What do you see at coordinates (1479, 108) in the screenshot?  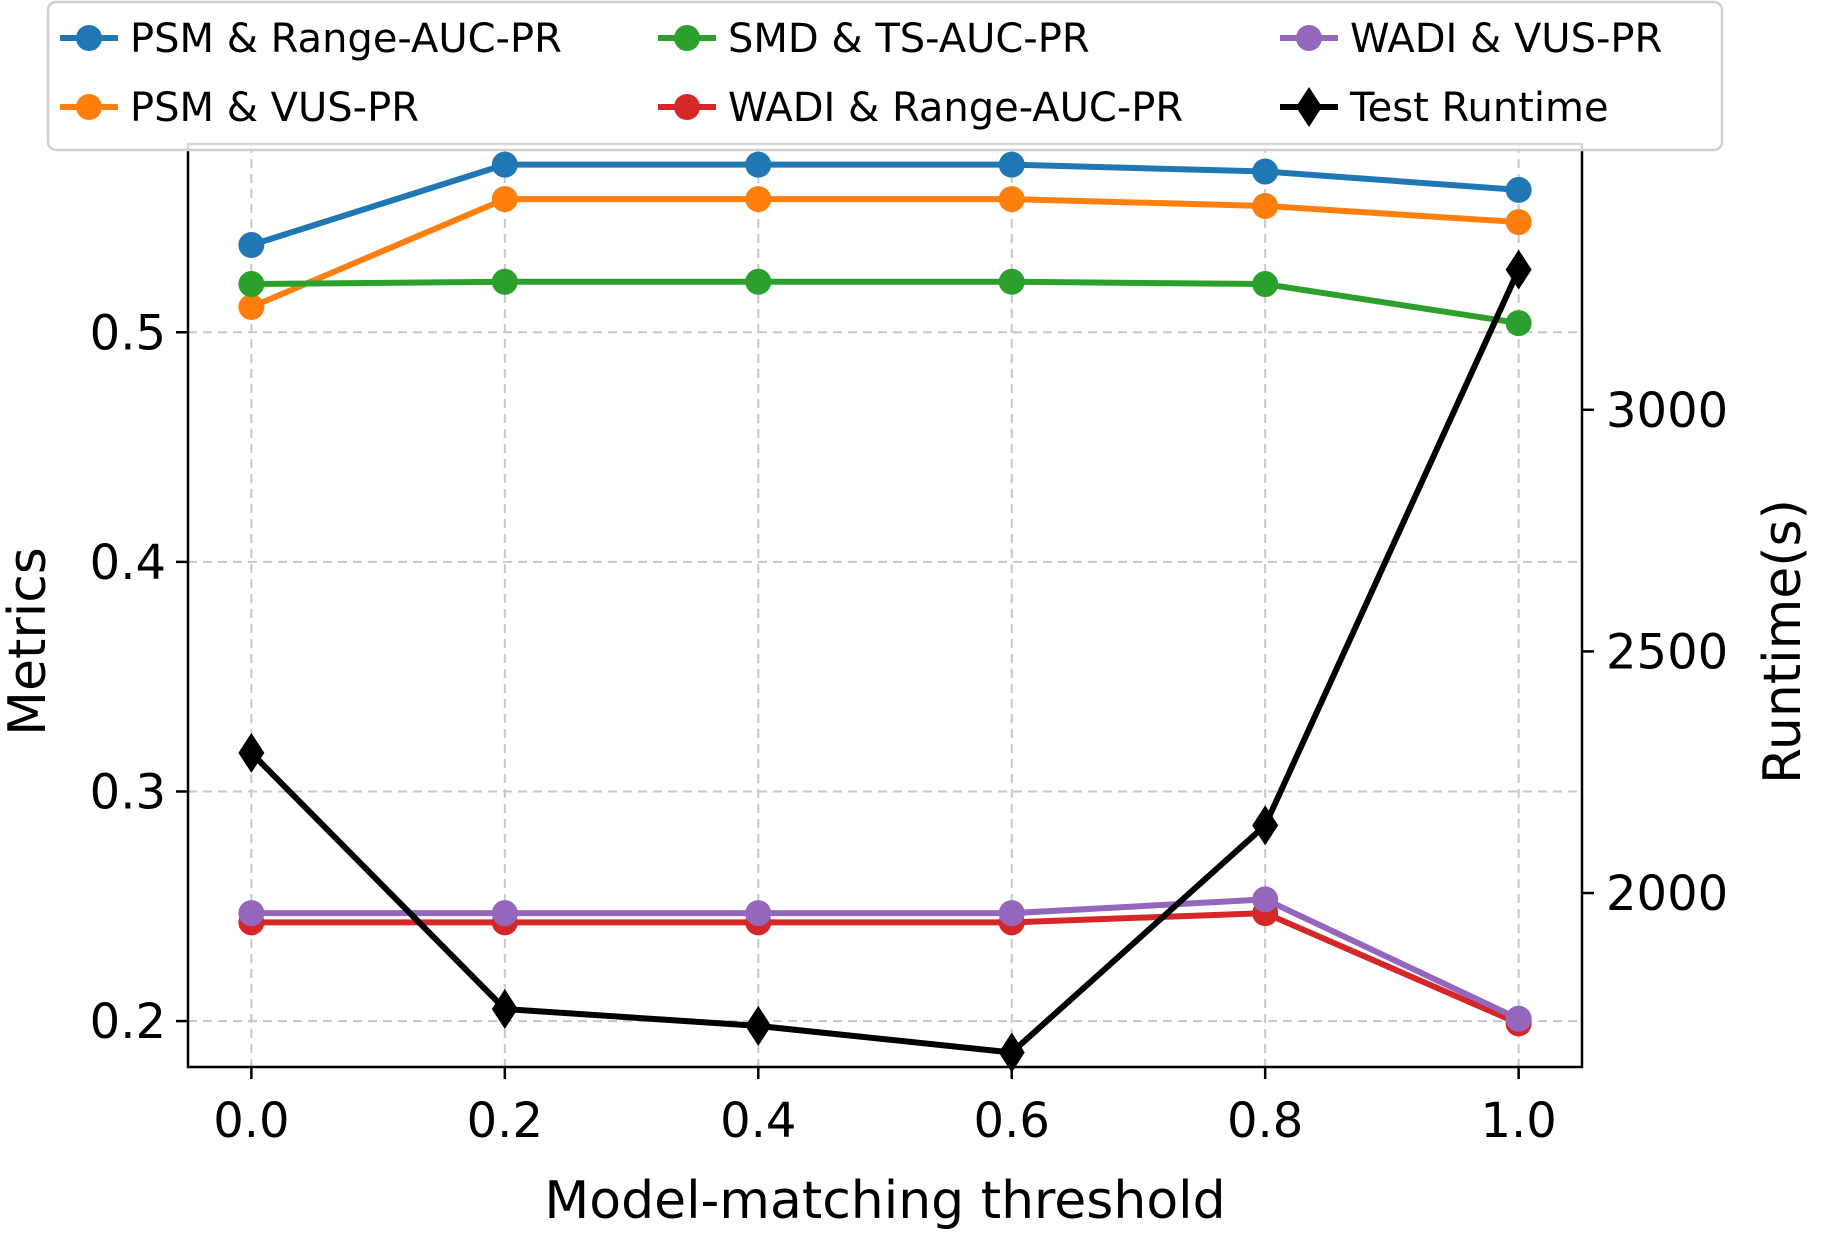 I see `legend-label: Test Runtime` at bounding box center [1479, 108].